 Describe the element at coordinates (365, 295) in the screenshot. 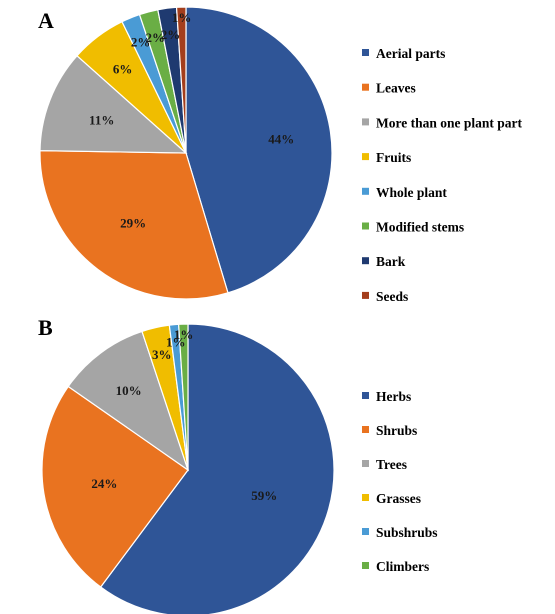

I see `legend-swatch-seeds` at that location.